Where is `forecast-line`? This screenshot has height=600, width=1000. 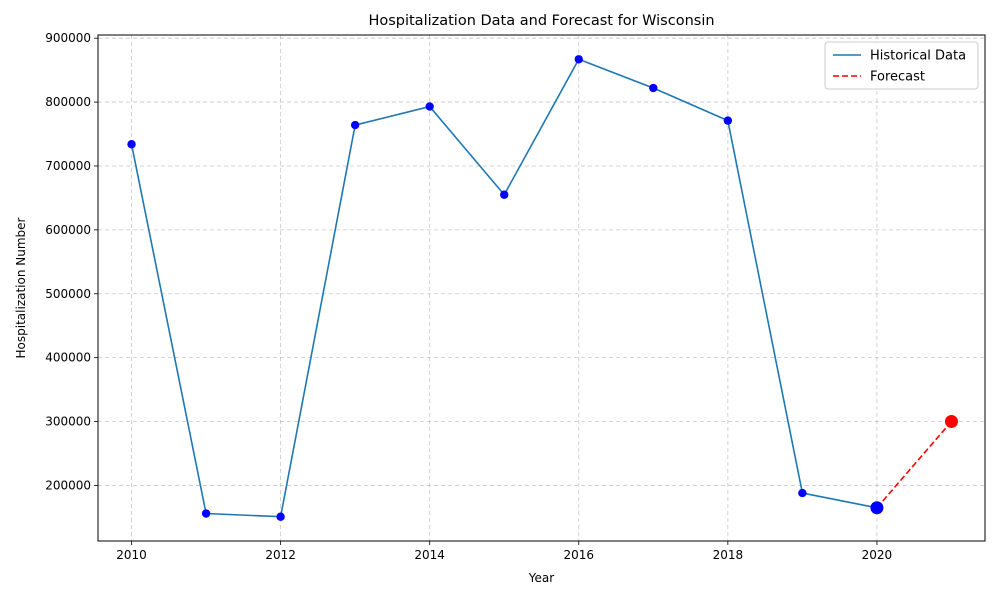
forecast-line is located at coordinates (914, 465).